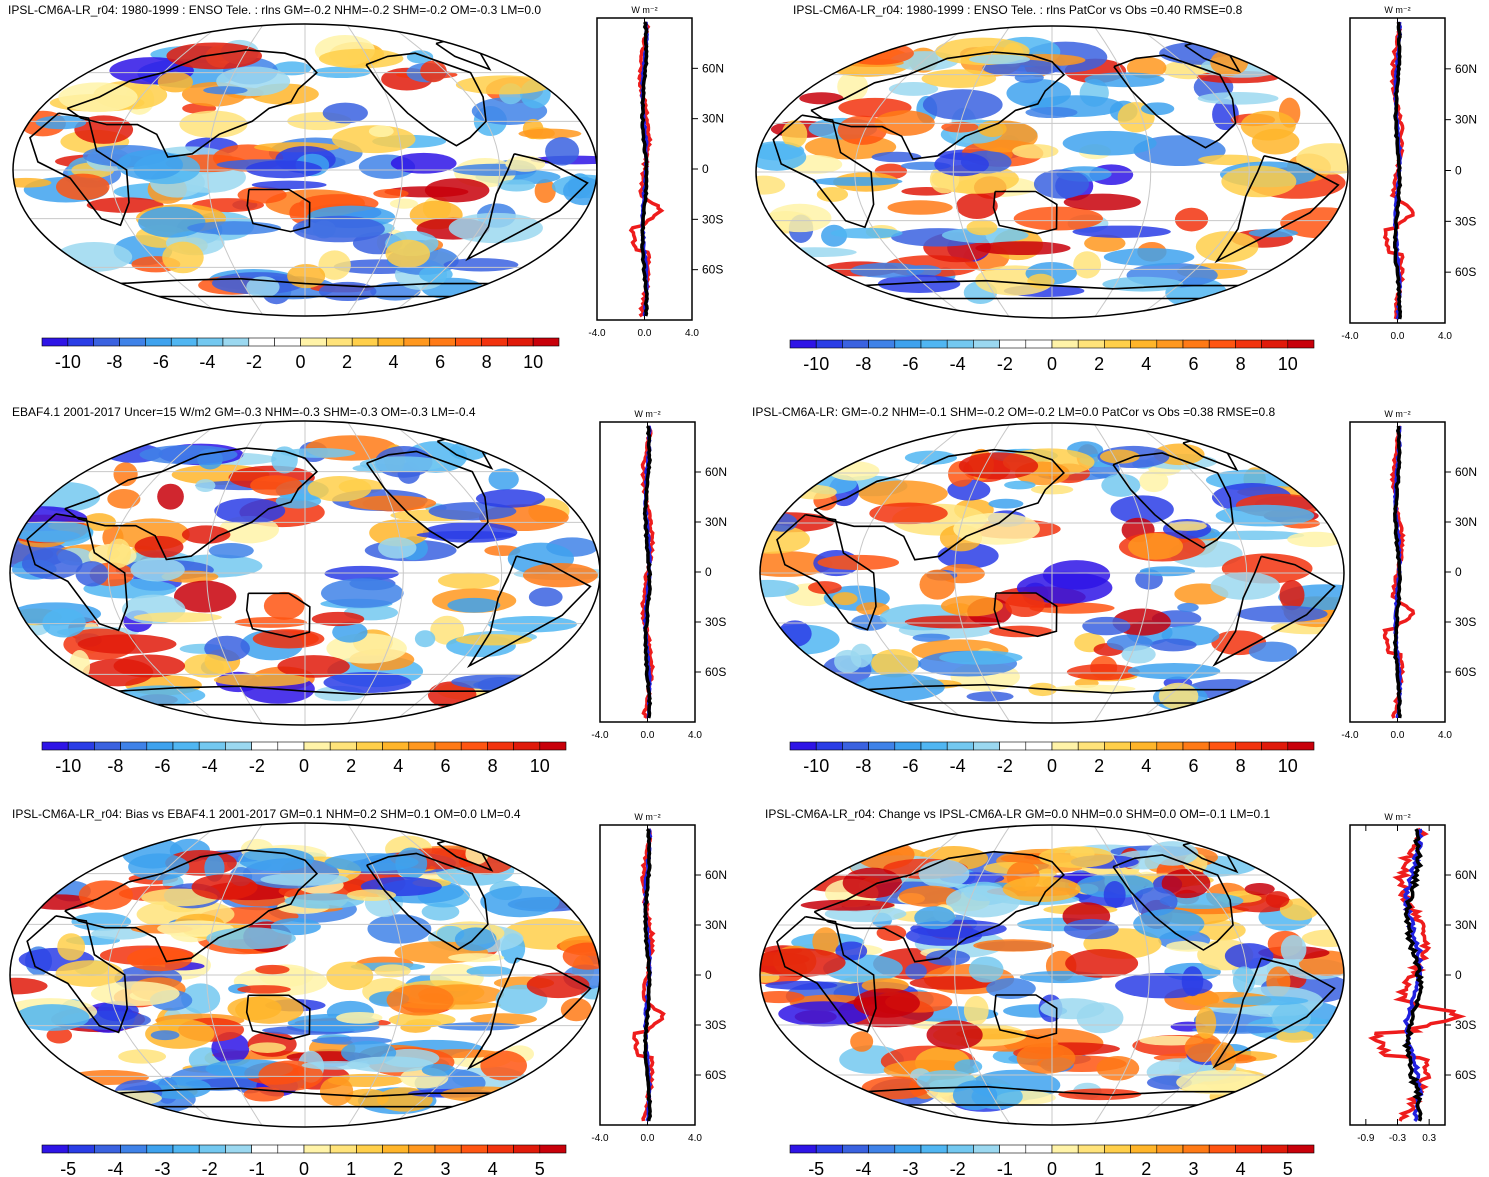 This screenshot has width=1489, height=1177. What do you see at coordinates (597, 333) in the screenshot?
I see `profile-x-tick: -4.0` at bounding box center [597, 333].